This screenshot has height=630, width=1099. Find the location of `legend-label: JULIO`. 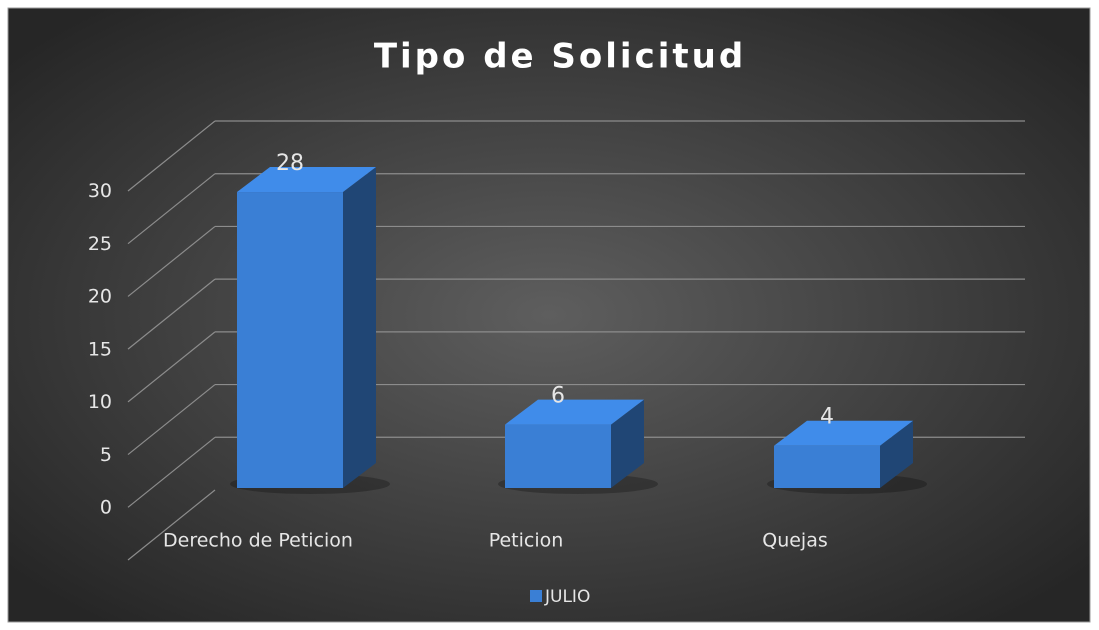

legend-label: JULIO is located at coordinates (567, 597).